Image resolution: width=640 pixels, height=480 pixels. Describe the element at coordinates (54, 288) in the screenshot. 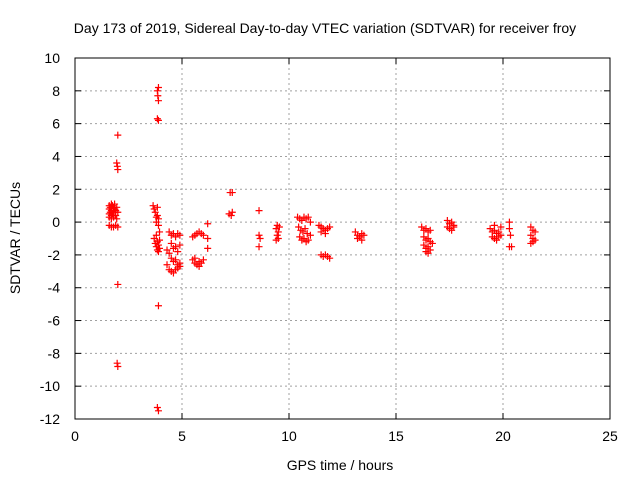

I see `y-tick-label: -4` at that location.